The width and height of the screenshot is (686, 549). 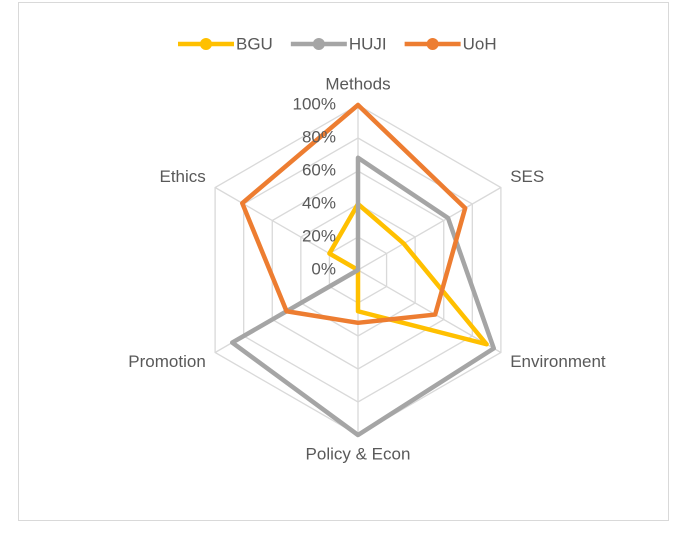 I want to click on r-tick-label: 60%, so click(x=319, y=169).